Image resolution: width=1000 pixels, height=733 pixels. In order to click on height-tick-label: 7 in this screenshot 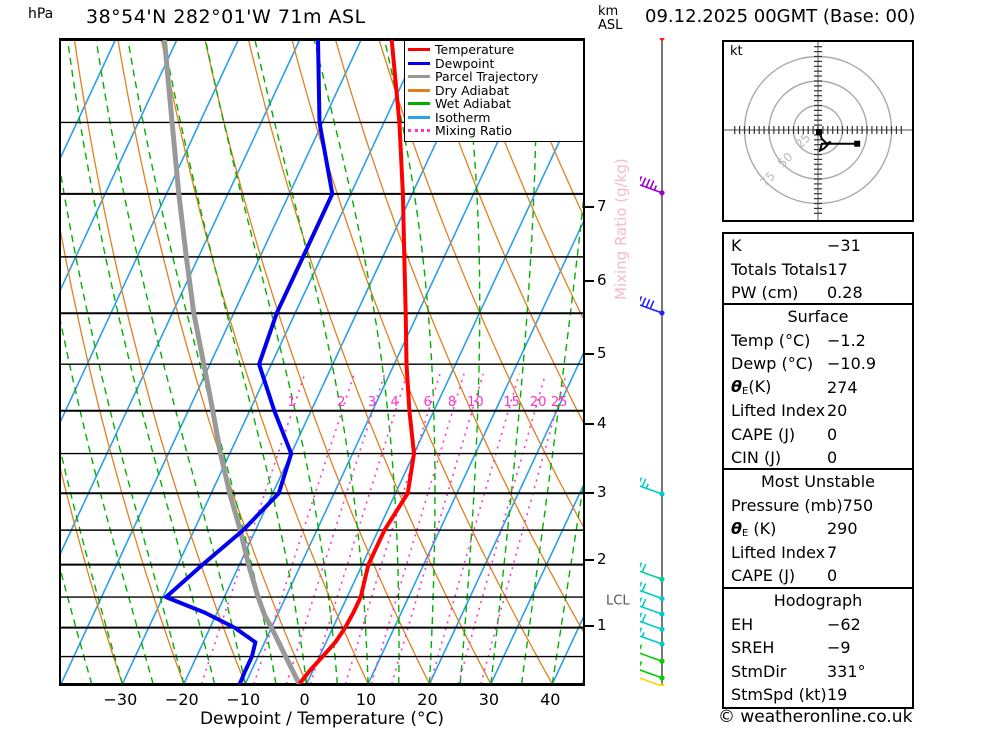, I will do `click(602, 205)`.